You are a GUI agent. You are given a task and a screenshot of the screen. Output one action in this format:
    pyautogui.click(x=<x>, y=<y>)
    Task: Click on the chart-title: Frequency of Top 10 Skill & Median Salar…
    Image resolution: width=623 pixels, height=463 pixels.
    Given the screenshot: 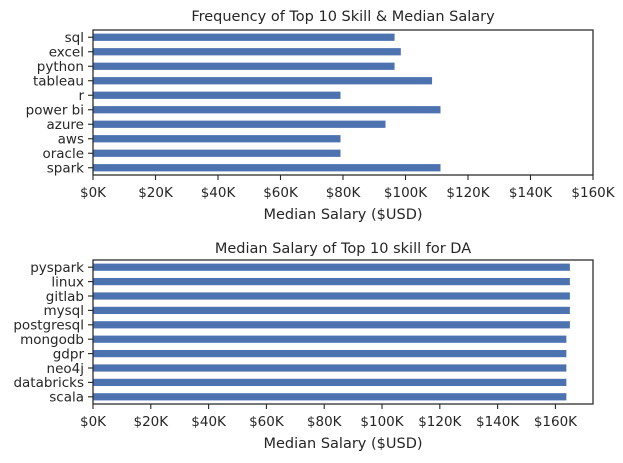 What is the action you would take?
    pyautogui.click(x=343, y=17)
    